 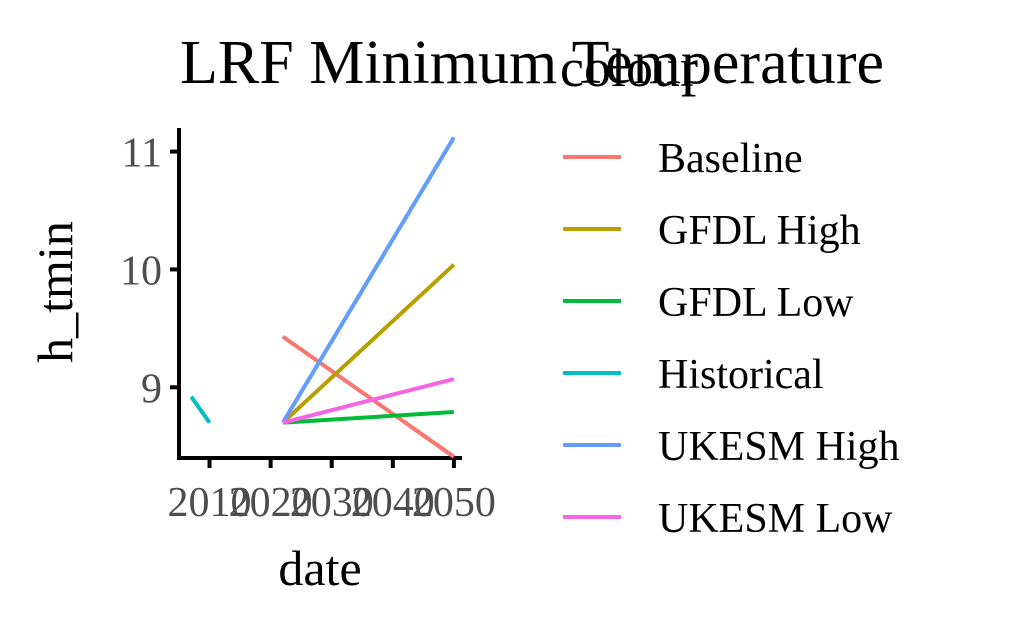 I want to click on legend-label: GFDL High, so click(x=759, y=231).